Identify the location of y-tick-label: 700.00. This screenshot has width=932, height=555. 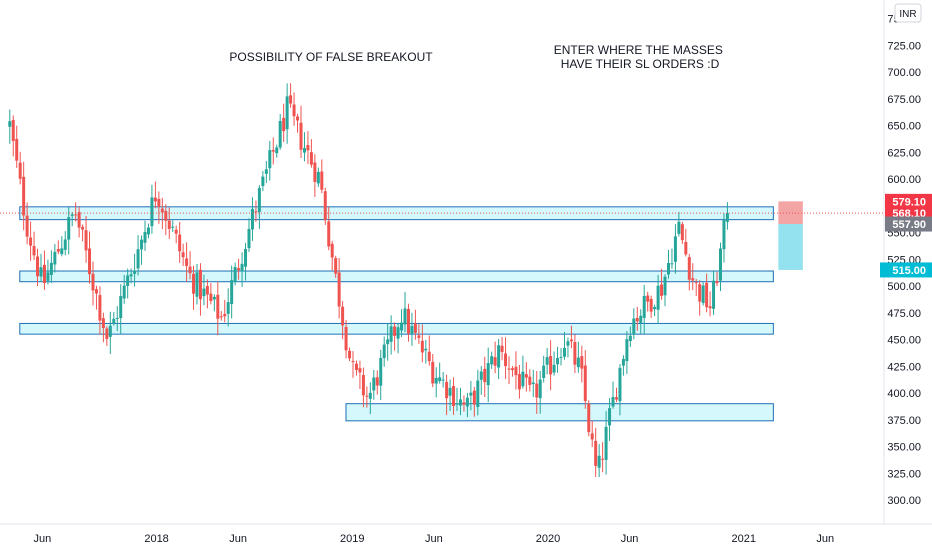
(904, 73).